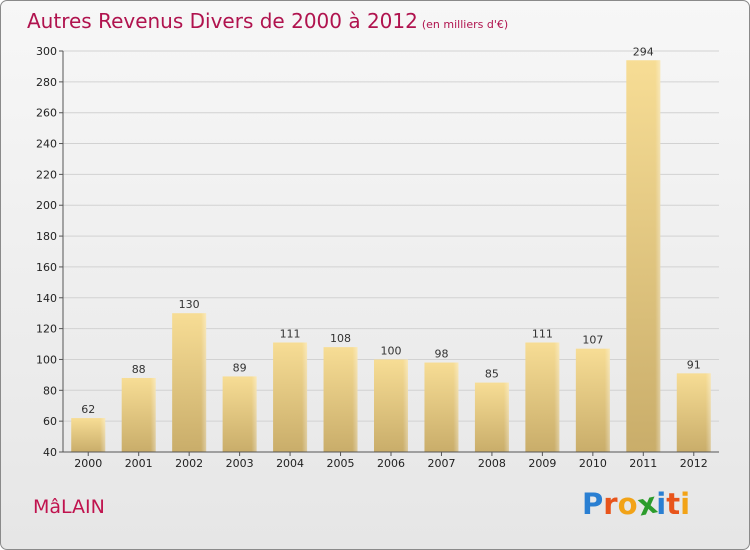  What do you see at coordinates (694, 463) in the screenshot?
I see `x-tick-label: 2012` at bounding box center [694, 463].